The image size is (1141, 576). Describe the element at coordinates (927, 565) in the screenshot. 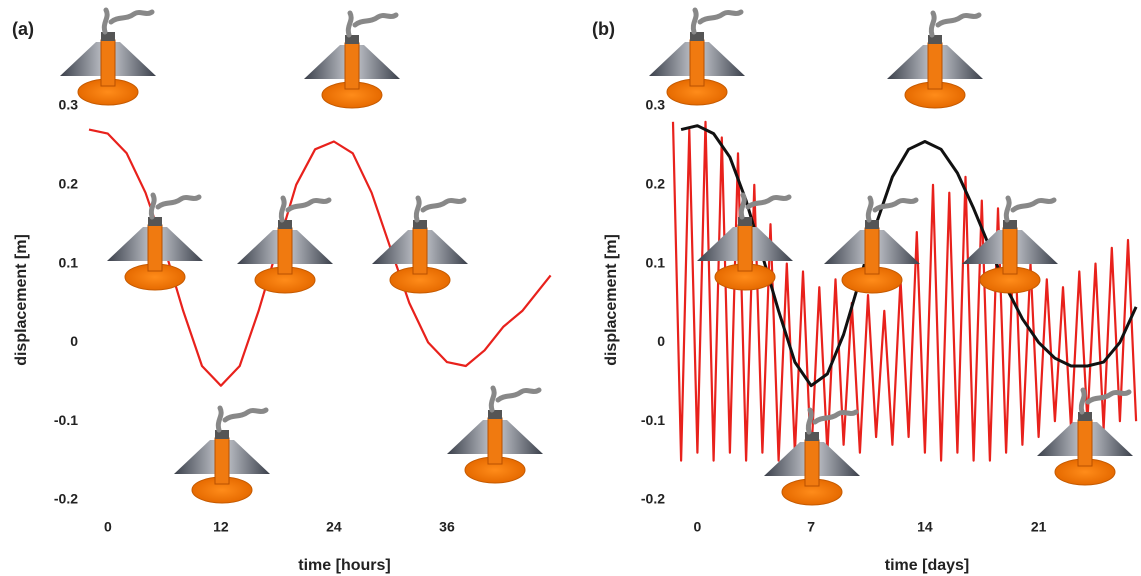

I see `x-axis-label: time [days]` at that location.